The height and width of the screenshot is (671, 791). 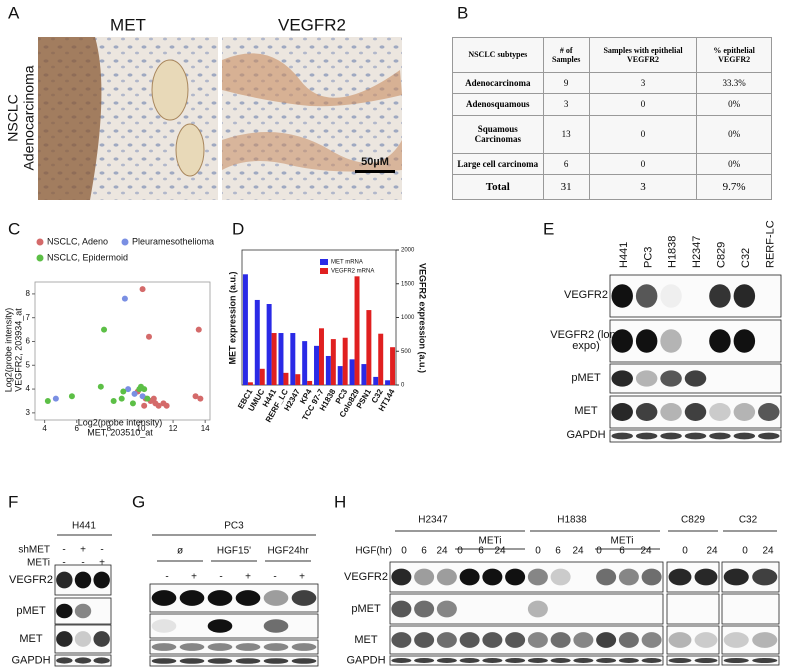 I want to click on y-tick-label: 6, so click(x=28, y=341).